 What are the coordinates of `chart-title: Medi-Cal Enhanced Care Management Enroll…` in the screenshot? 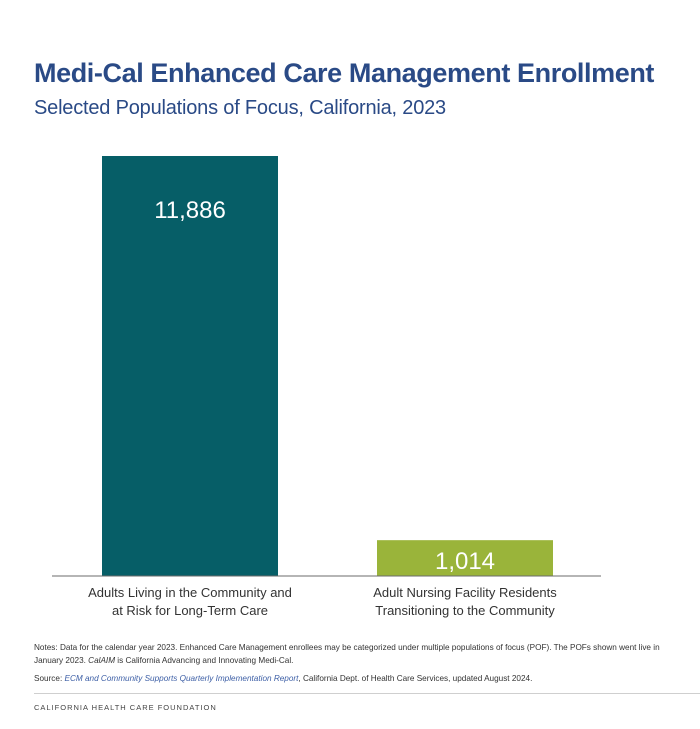 It's located at (344, 73).